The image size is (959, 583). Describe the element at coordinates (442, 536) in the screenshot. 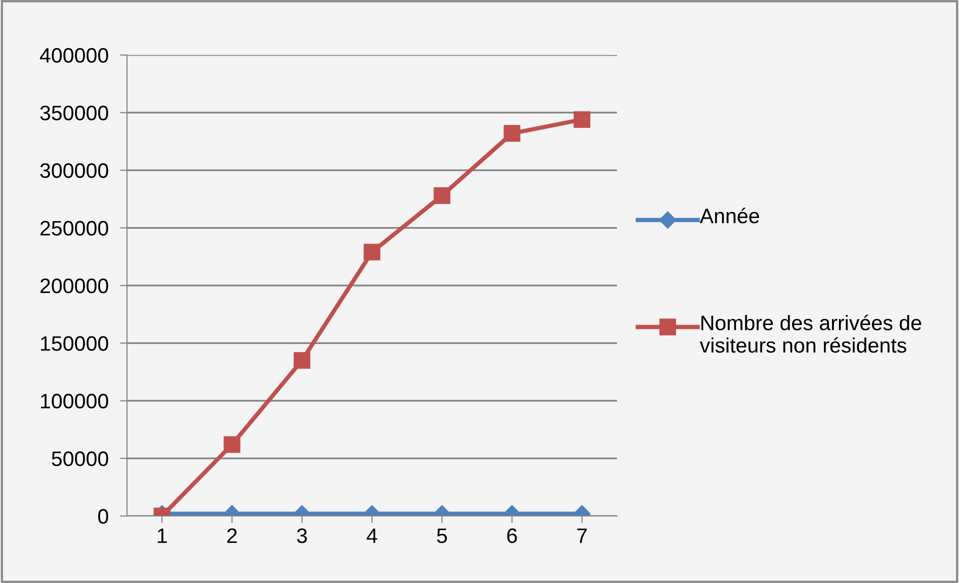

I see `x-tick-label: 5` at that location.